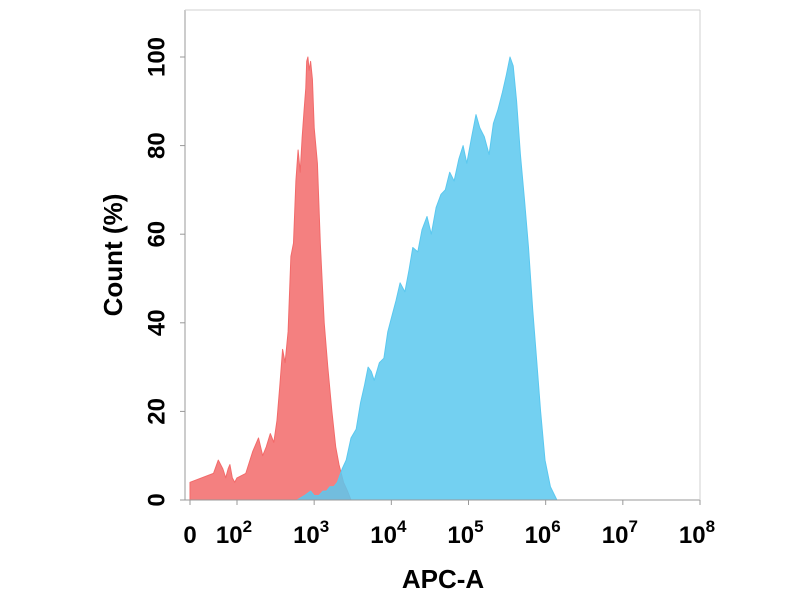  Describe the element at coordinates (157, 234) in the screenshot. I see `y-tick-label: 60` at that location.